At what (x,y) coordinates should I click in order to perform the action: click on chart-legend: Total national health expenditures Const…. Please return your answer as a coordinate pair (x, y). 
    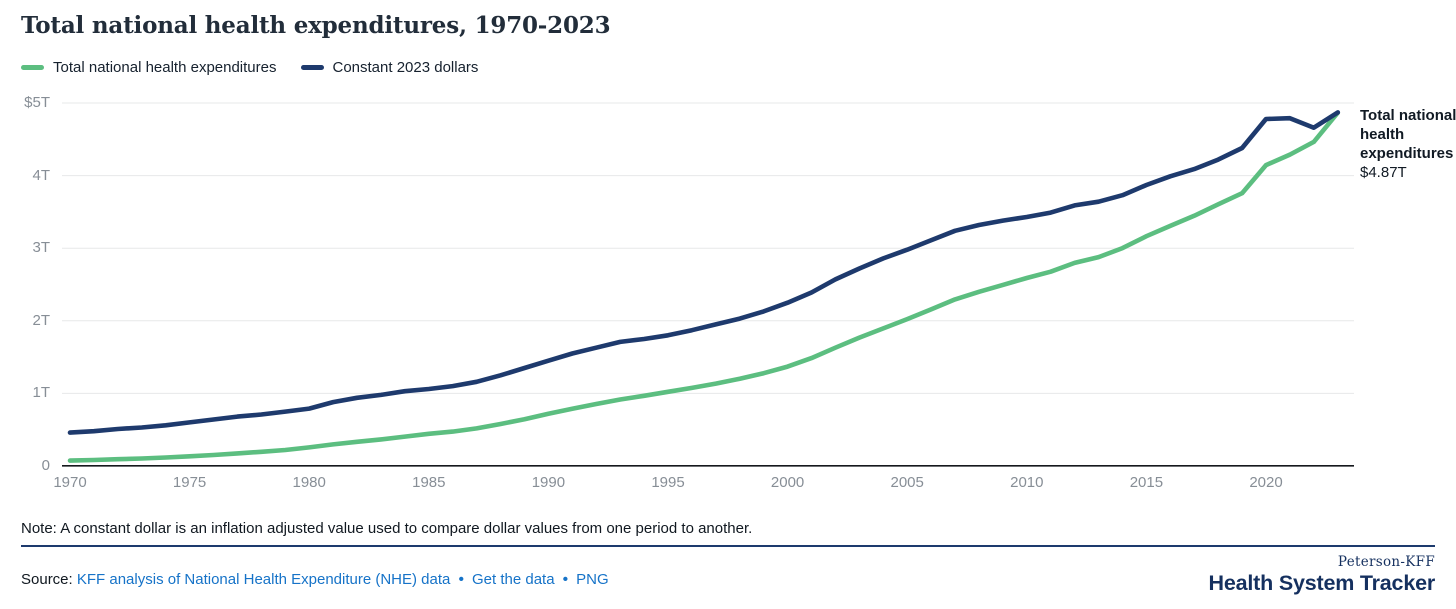
    Looking at the image, I should click on (249, 67).